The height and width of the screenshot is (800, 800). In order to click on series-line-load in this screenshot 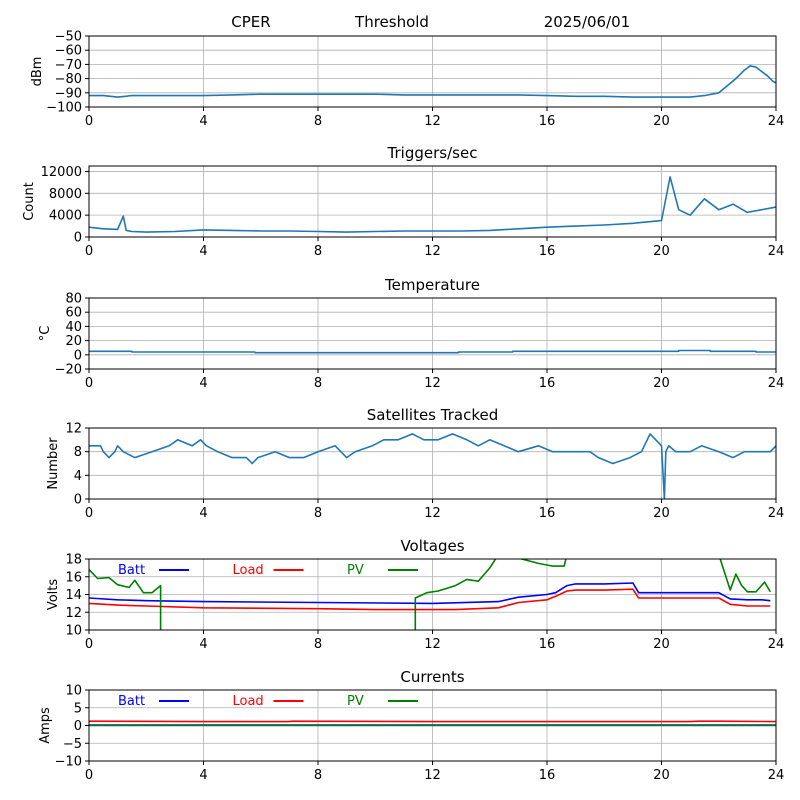, I will do `click(430, 599)`.